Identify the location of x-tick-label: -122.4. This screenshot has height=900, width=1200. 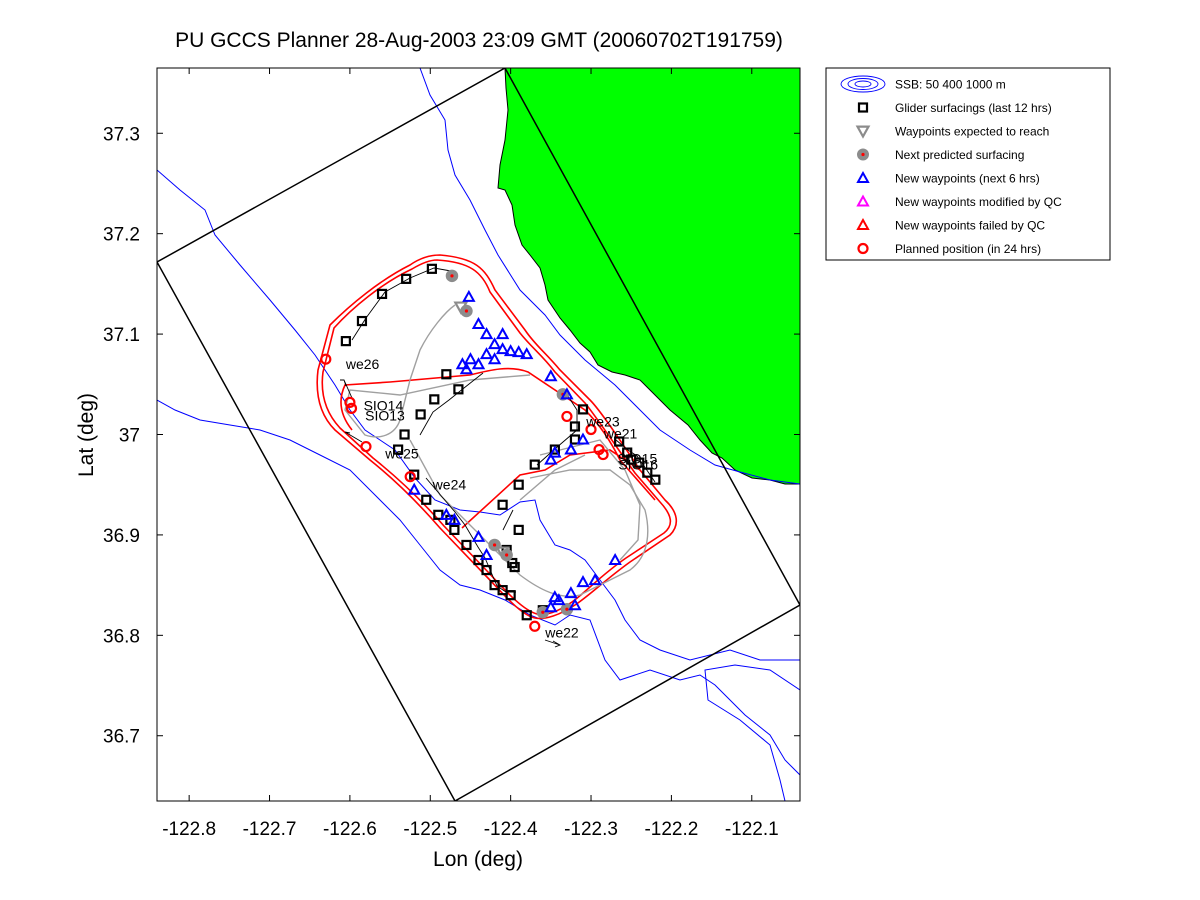
(511, 829).